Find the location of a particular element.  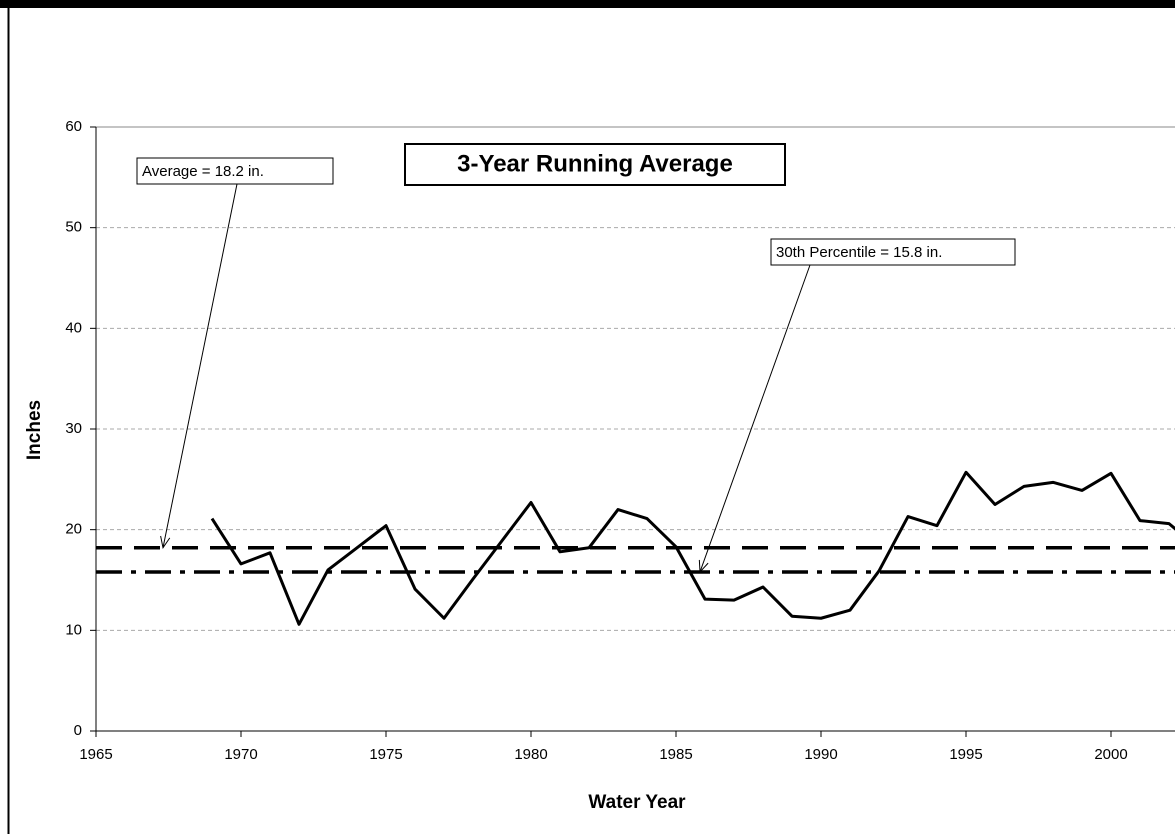

x-tick-label: 1975 is located at coordinates (385, 754).